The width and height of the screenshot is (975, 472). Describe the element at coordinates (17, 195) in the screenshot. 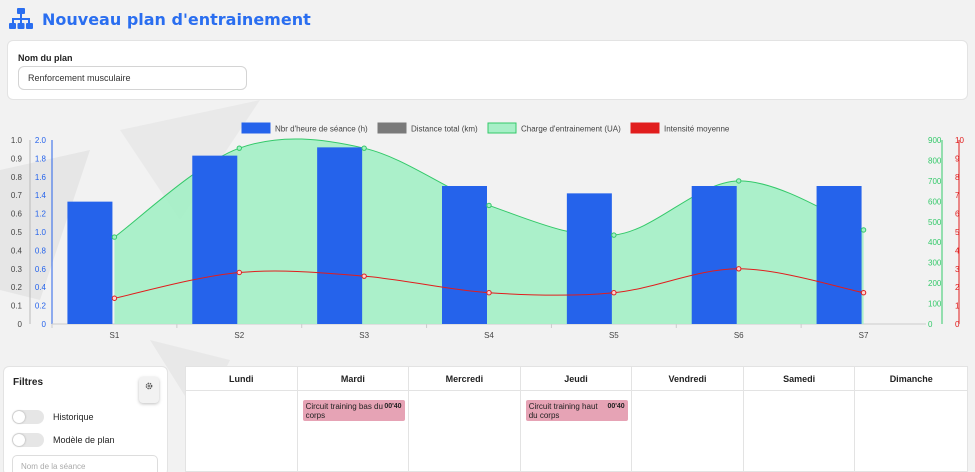

I see `tick-label-left-black: 0.7` at that location.